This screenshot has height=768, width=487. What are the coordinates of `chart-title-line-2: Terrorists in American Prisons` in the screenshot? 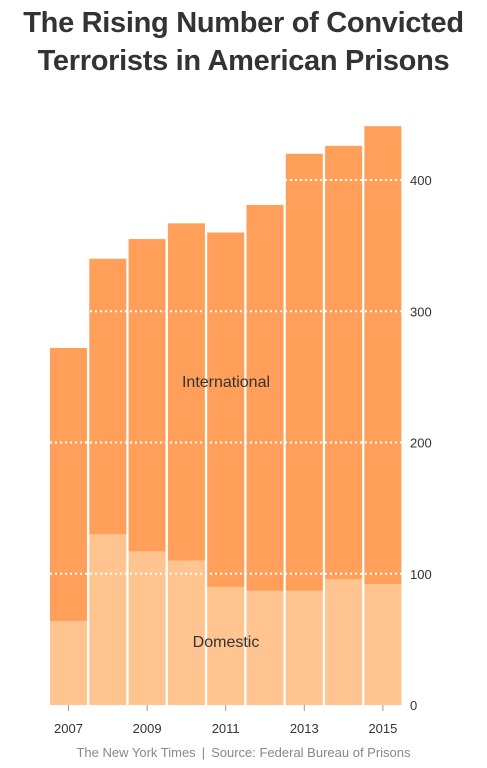 It's located at (243, 61).